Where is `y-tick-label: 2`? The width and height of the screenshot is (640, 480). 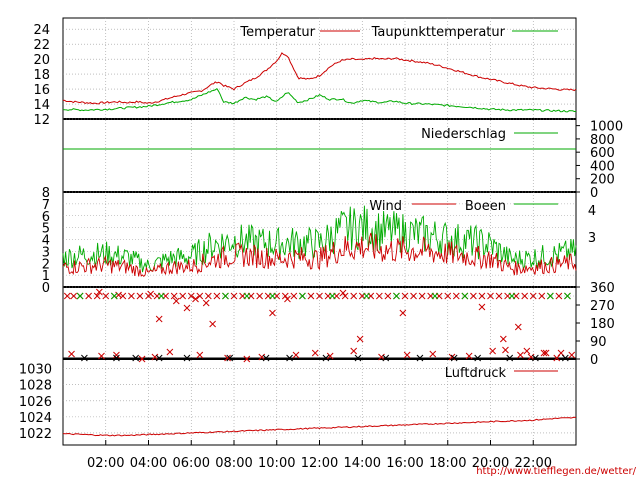
y-tick-label: 2 is located at coordinates (46, 264).